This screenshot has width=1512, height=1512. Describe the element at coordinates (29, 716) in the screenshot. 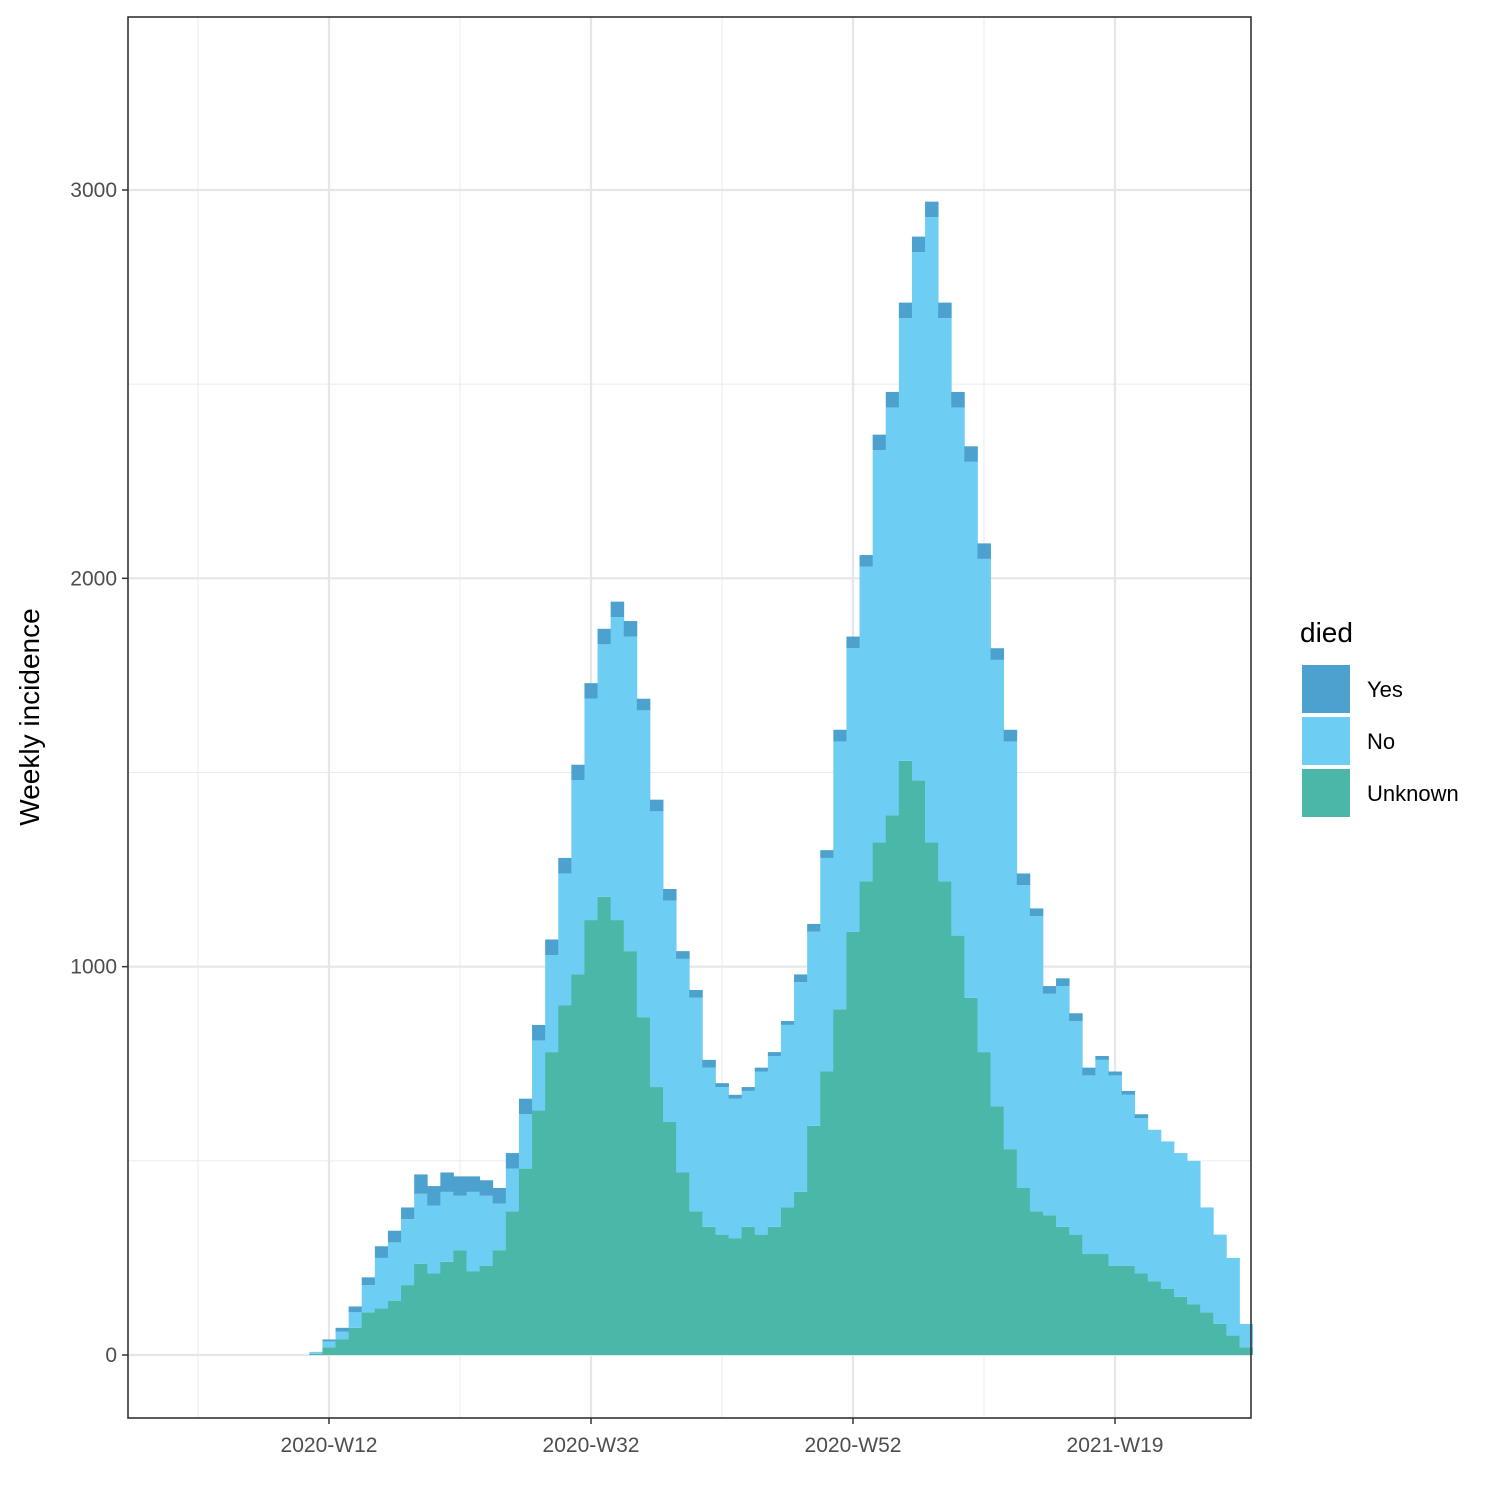

I see `y-axis-title: Weekly incidence` at that location.